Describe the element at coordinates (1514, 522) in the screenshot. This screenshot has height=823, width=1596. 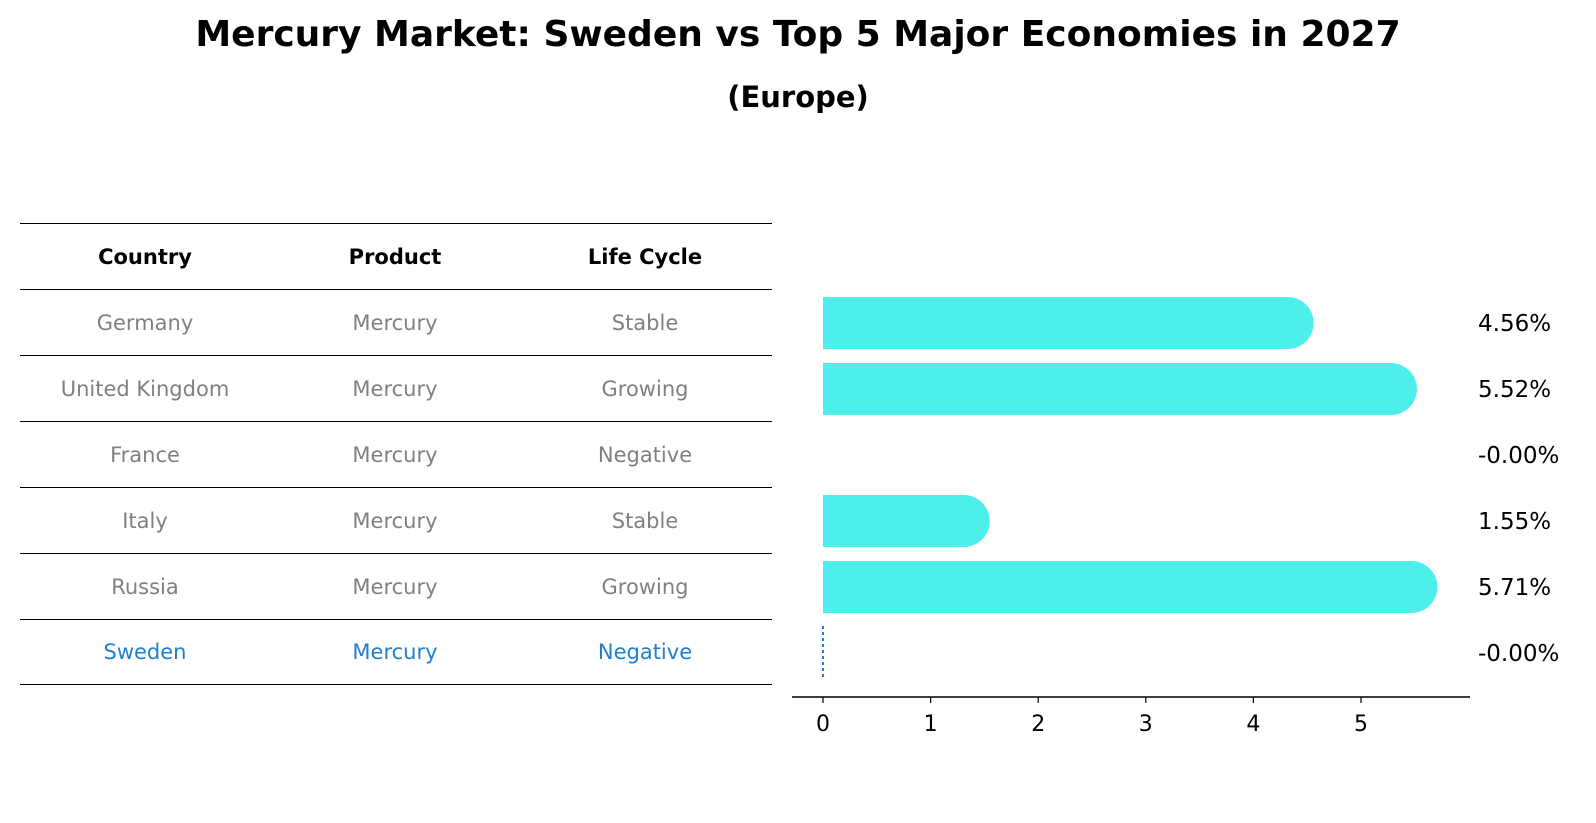
I see `value-label: 1.55%` at that location.